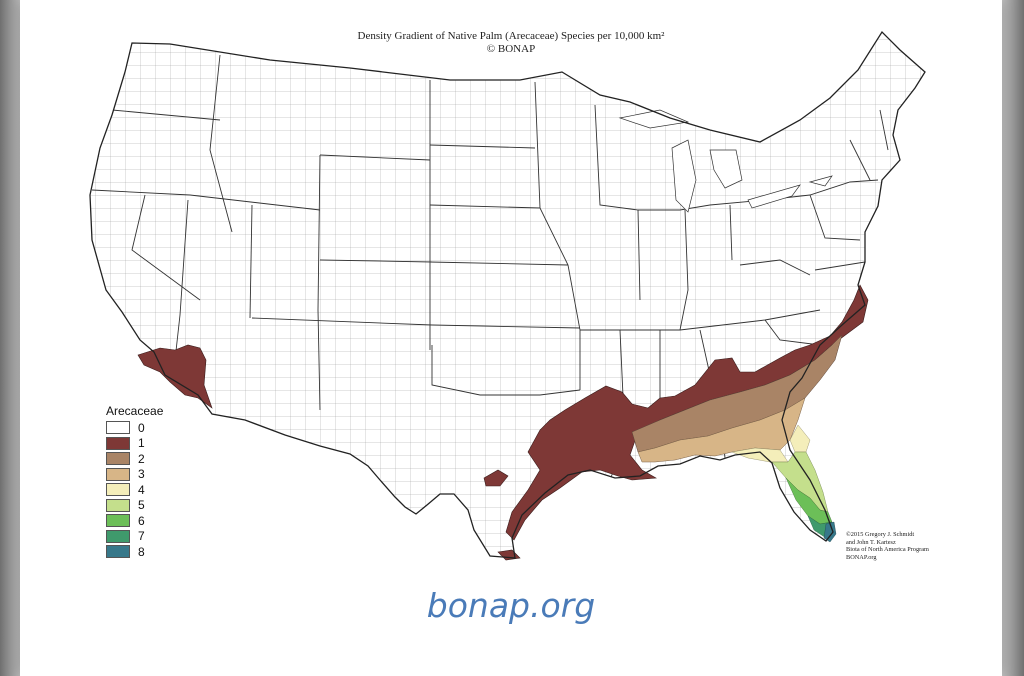  Describe the element at coordinates (141, 474) in the screenshot. I see `legend-label: 3` at that location.